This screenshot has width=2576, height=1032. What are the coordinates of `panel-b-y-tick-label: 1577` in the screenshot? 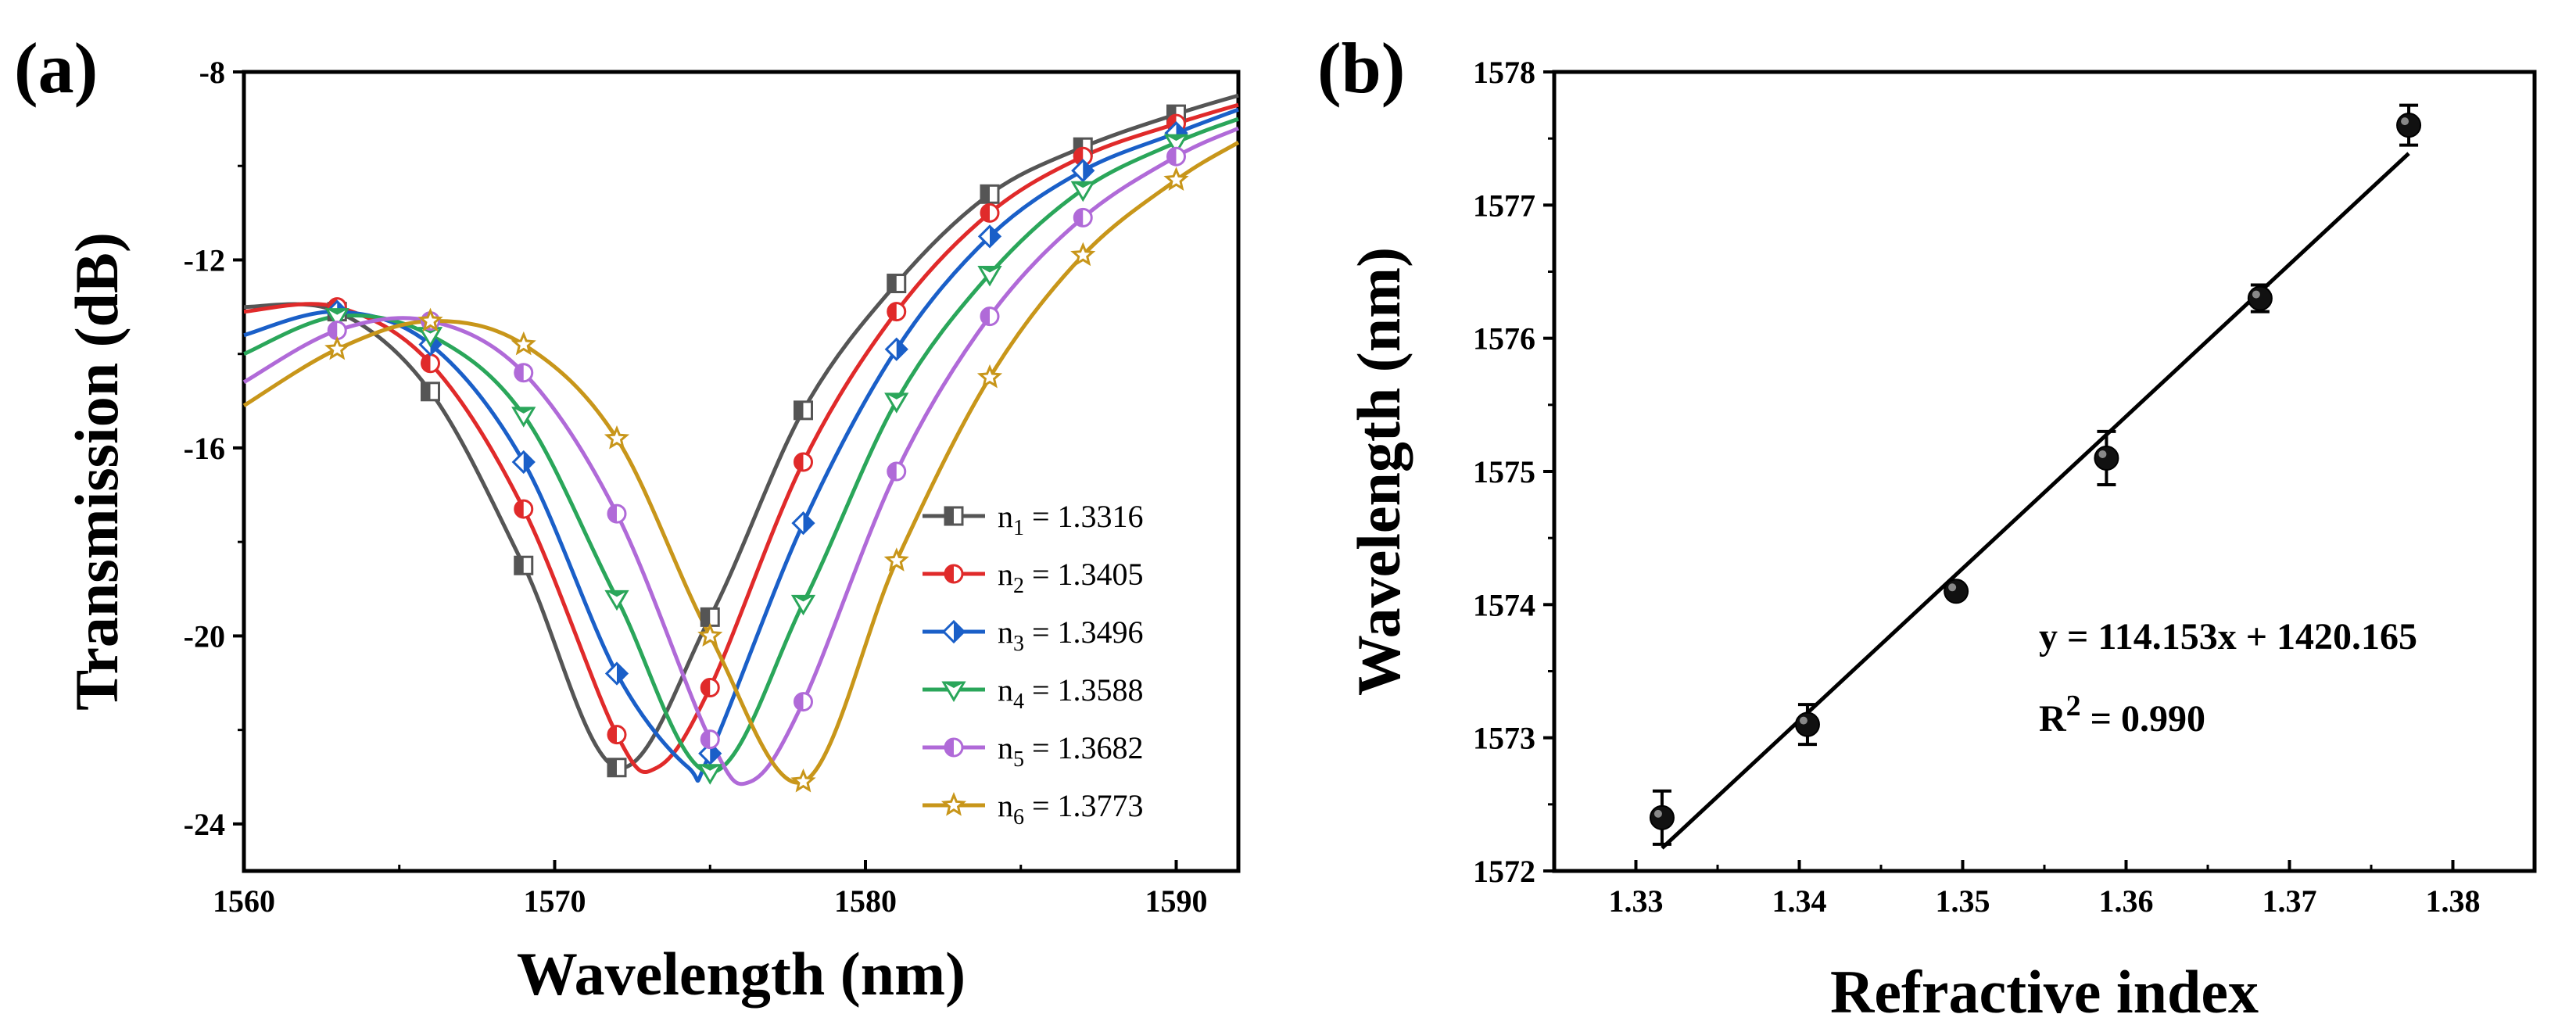 It's located at (1504, 206).